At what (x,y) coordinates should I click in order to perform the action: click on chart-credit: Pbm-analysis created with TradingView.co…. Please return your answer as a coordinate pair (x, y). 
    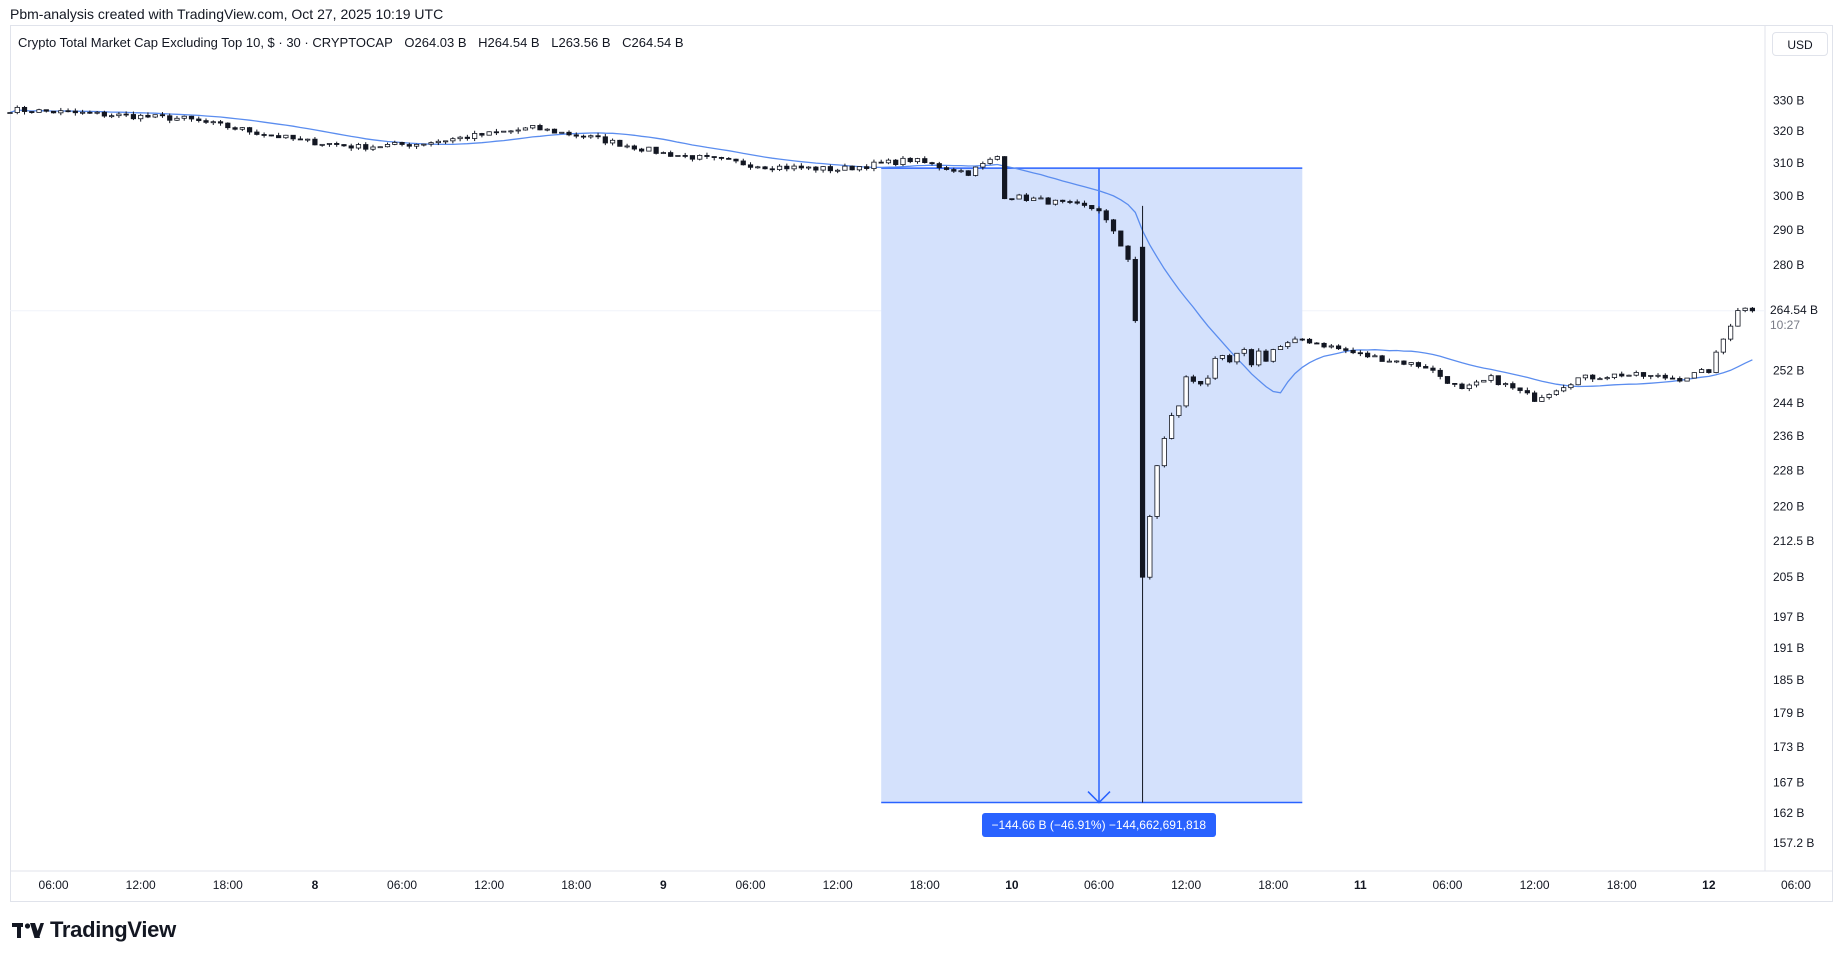
    Looking at the image, I should click on (227, 14).